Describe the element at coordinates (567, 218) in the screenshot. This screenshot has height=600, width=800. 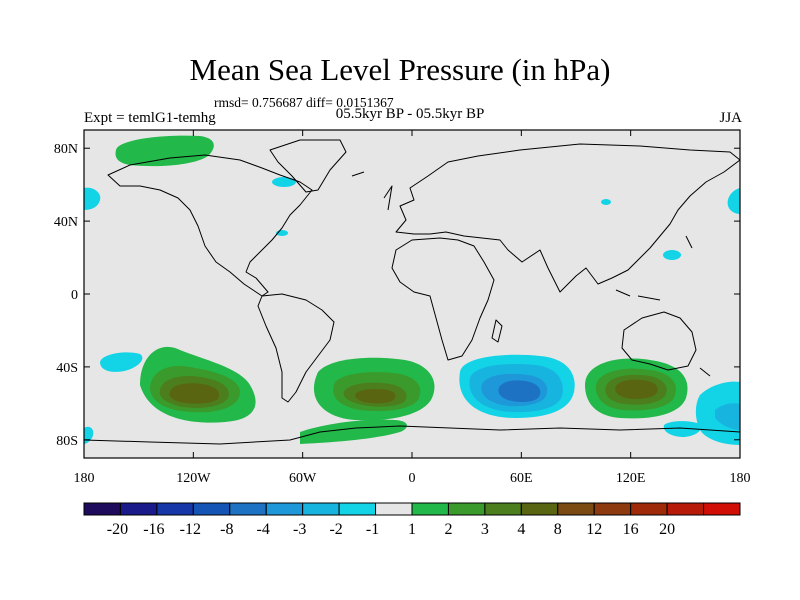
I see `coastline-eurasia` at that location.